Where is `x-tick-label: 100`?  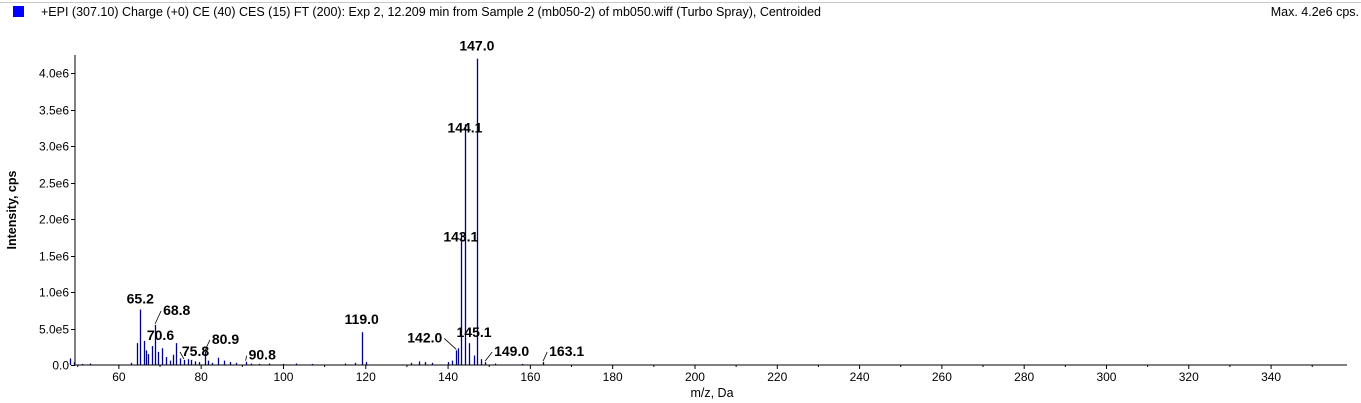
x-tick-label: 100 is located at coordinates (283, 377).